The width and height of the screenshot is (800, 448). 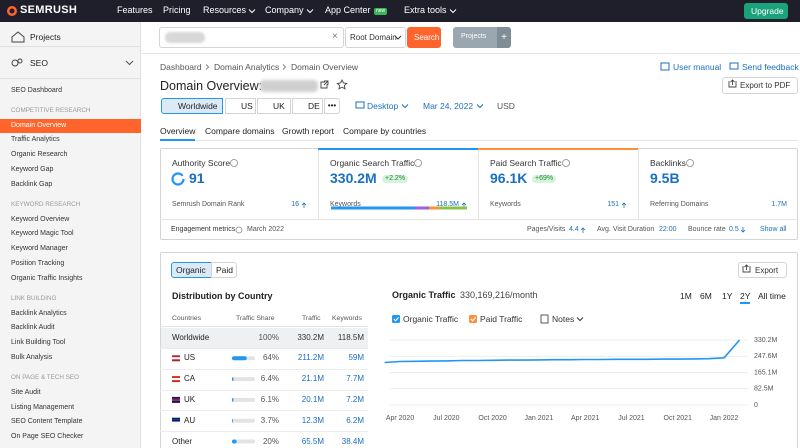 What do you see at coordinates (335, 36) in the screenshot?
I see `clear-icon: ×` at bounding box center [335, 36].